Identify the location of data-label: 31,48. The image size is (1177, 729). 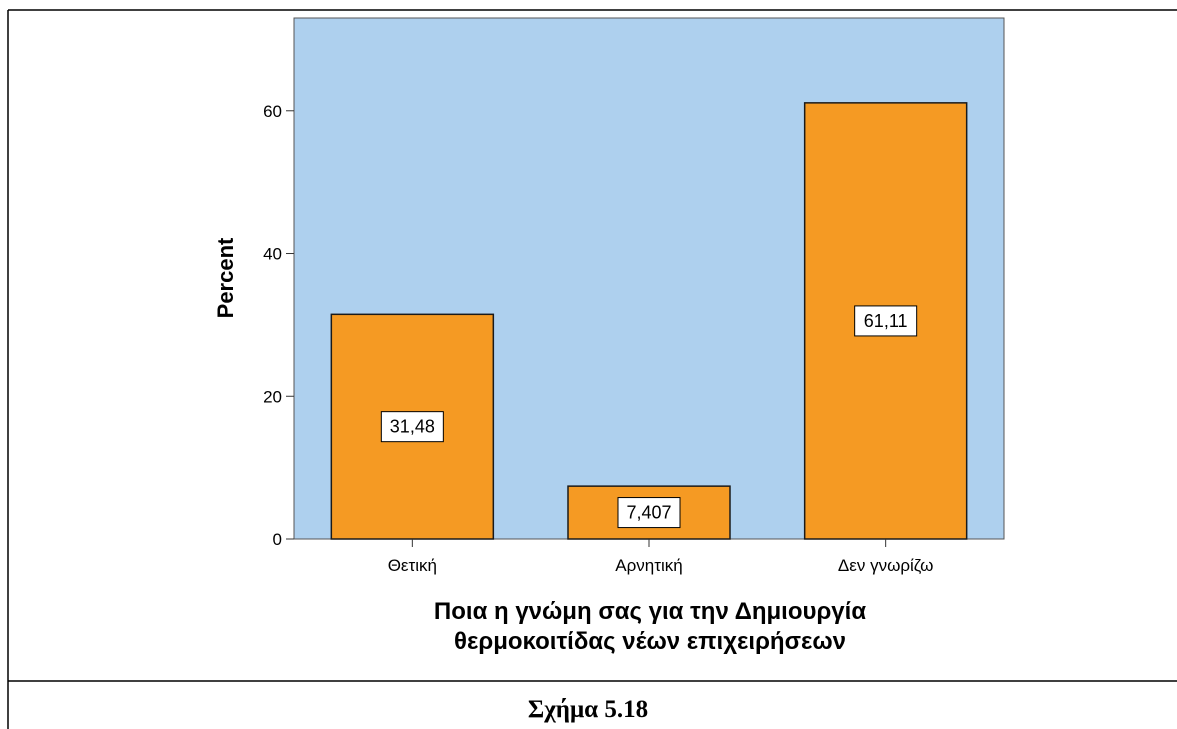
(412, 427).